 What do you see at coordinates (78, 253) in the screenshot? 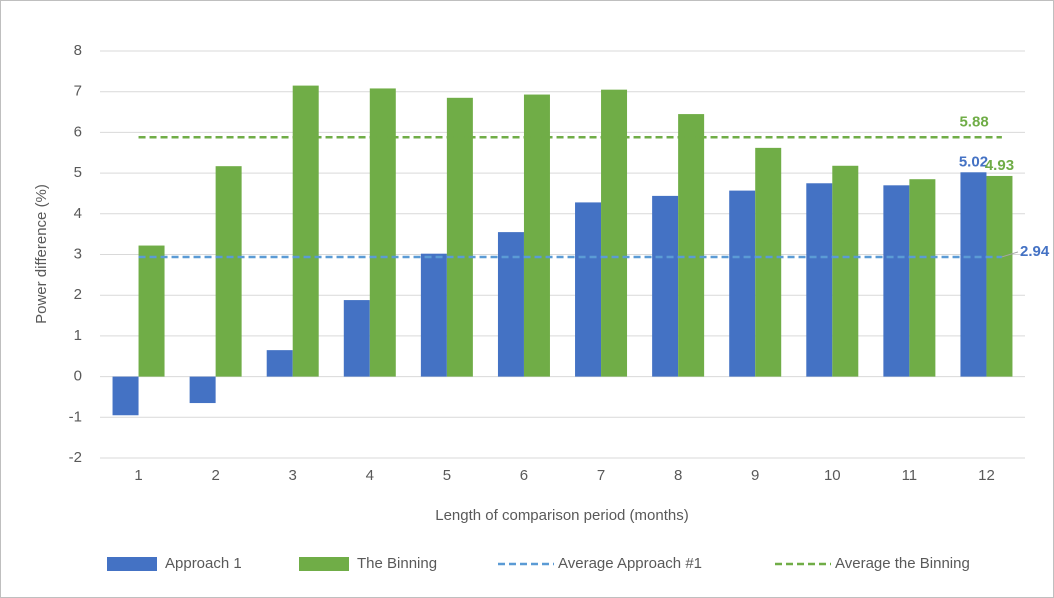
I see `y-tick-label: 3` at bounding box center [78, 253].